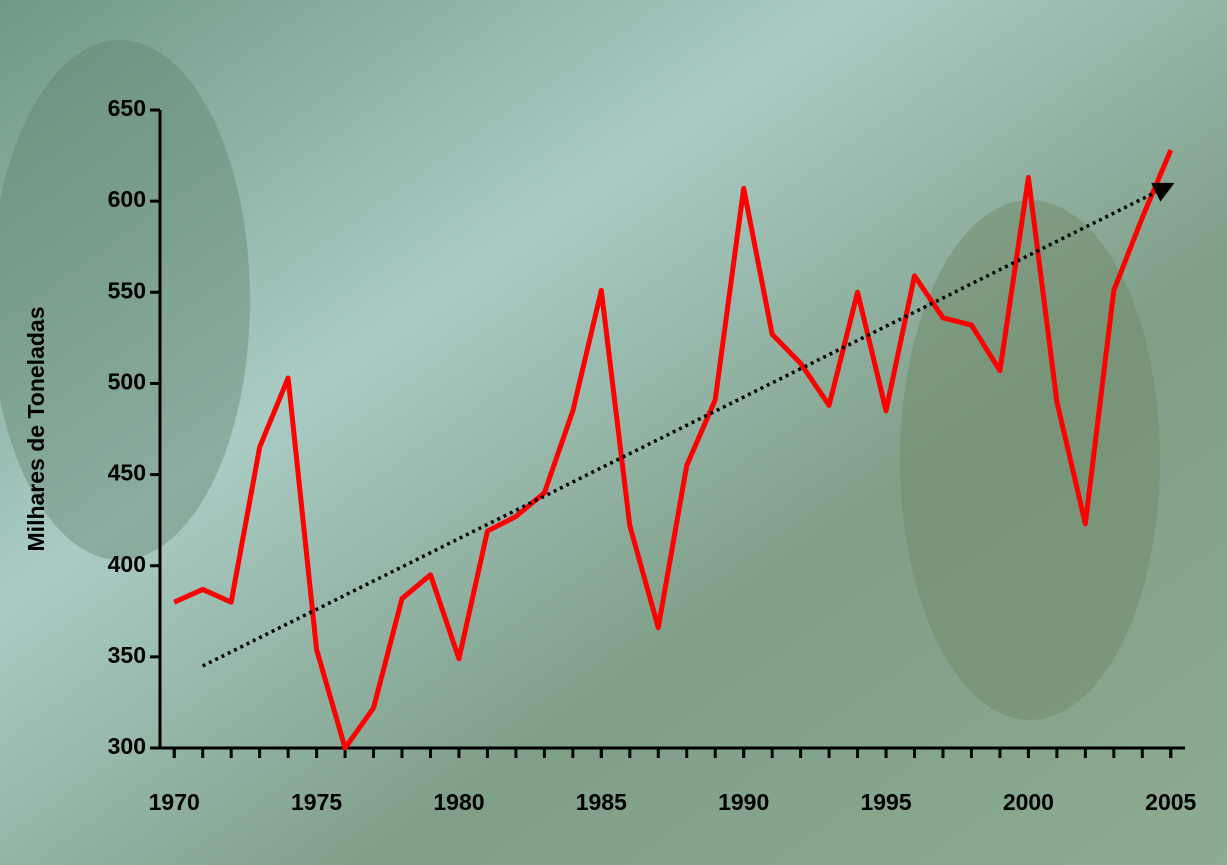  Describe the element at coordinates (1170, 802) in the screenshot. I see `x-tick-label: 2005` at that location.